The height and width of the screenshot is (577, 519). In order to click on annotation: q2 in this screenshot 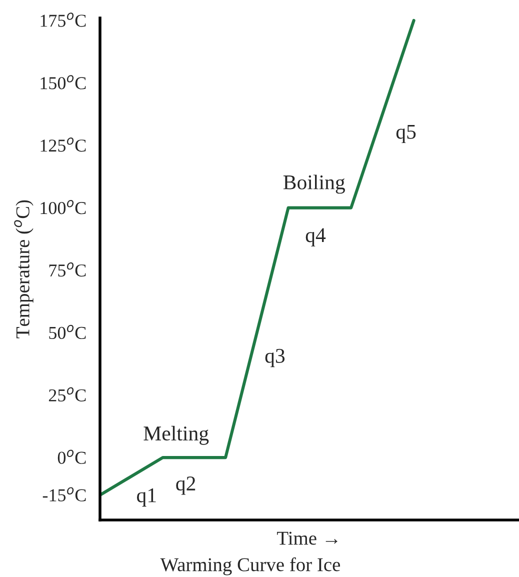, I will do `click(186, 485)`.